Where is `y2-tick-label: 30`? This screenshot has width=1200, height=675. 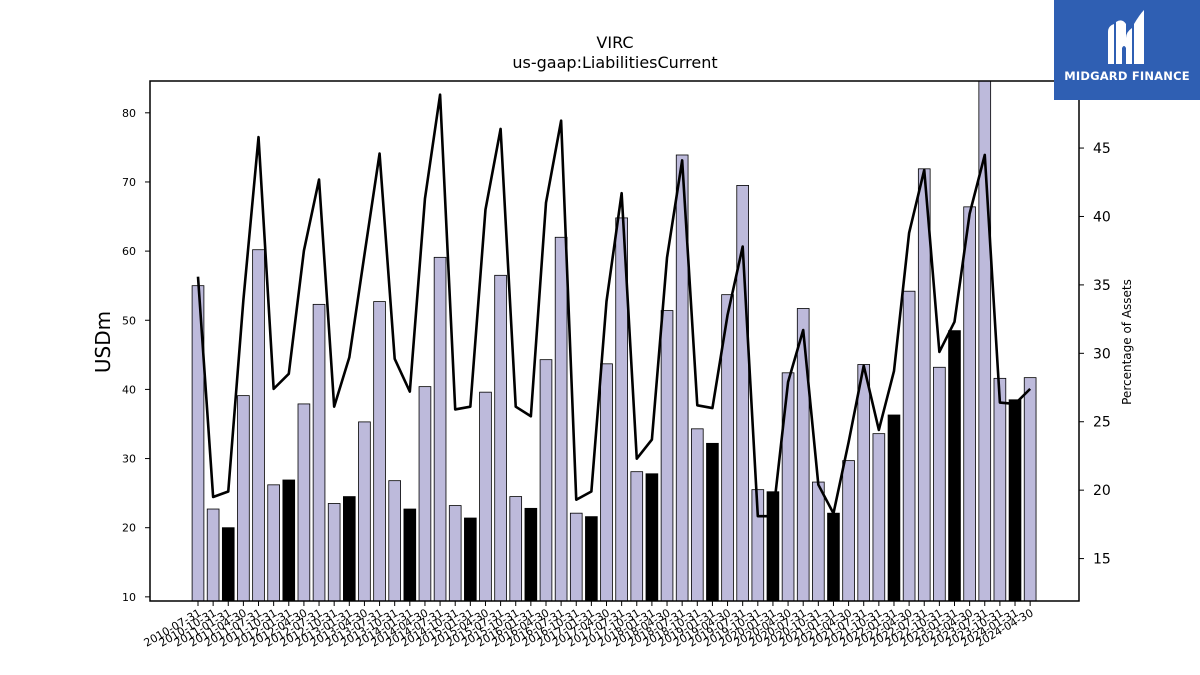 y2-tick-label: 30 is located at coordinates (1102, 354).